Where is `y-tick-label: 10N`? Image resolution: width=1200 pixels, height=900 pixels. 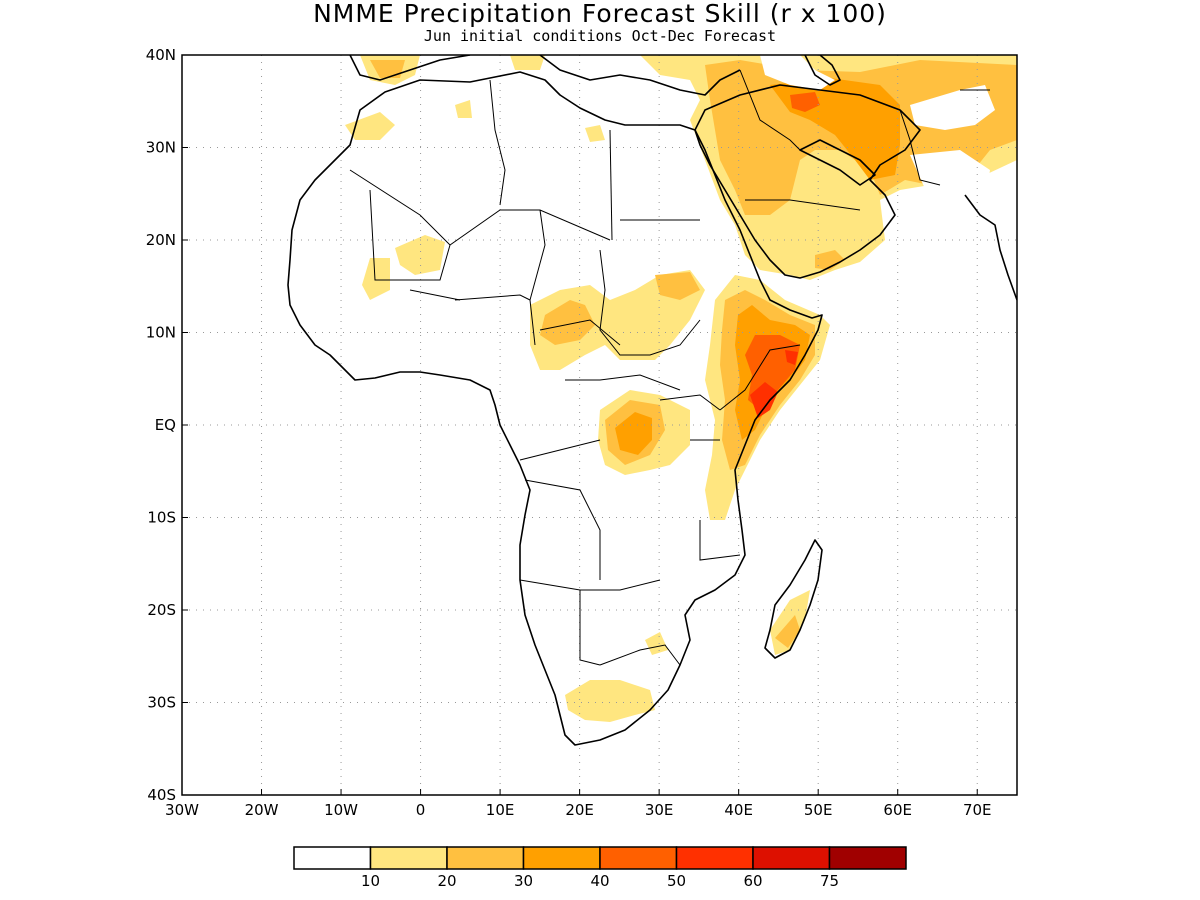
y-tick-label: 10N is located at coordinates (161, 333).